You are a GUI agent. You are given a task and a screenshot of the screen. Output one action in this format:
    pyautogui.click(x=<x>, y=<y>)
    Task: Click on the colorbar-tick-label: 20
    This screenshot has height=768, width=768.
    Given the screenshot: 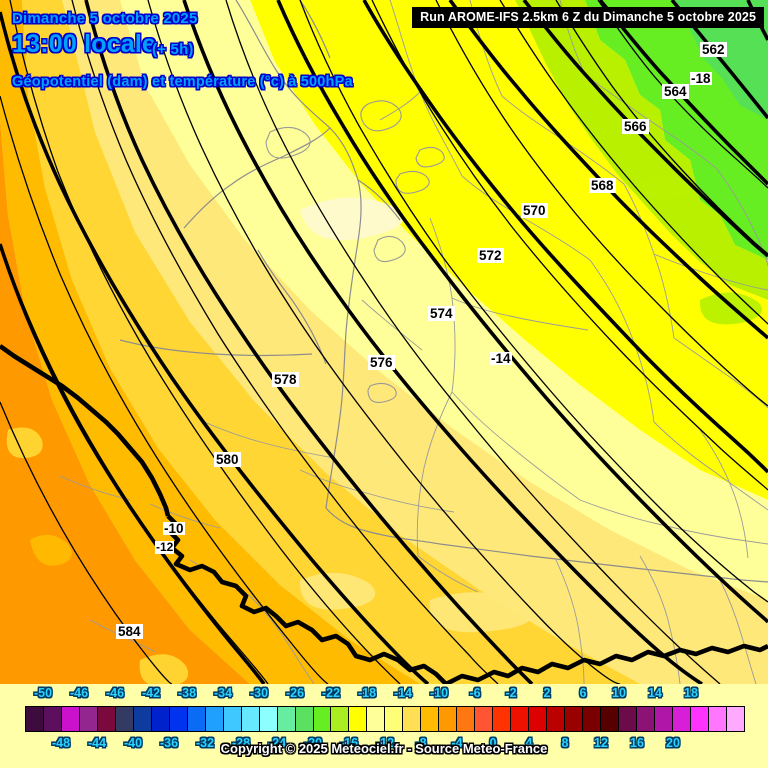 What is the action you would take?
    pyautogui.click(x=673, y=743)
    